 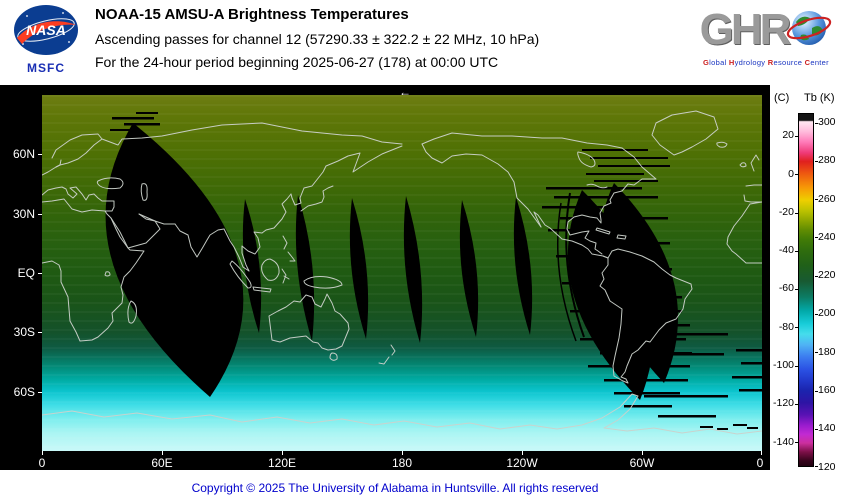 I want to click on lon-tick-label: 180, so click(x=402, y=463).